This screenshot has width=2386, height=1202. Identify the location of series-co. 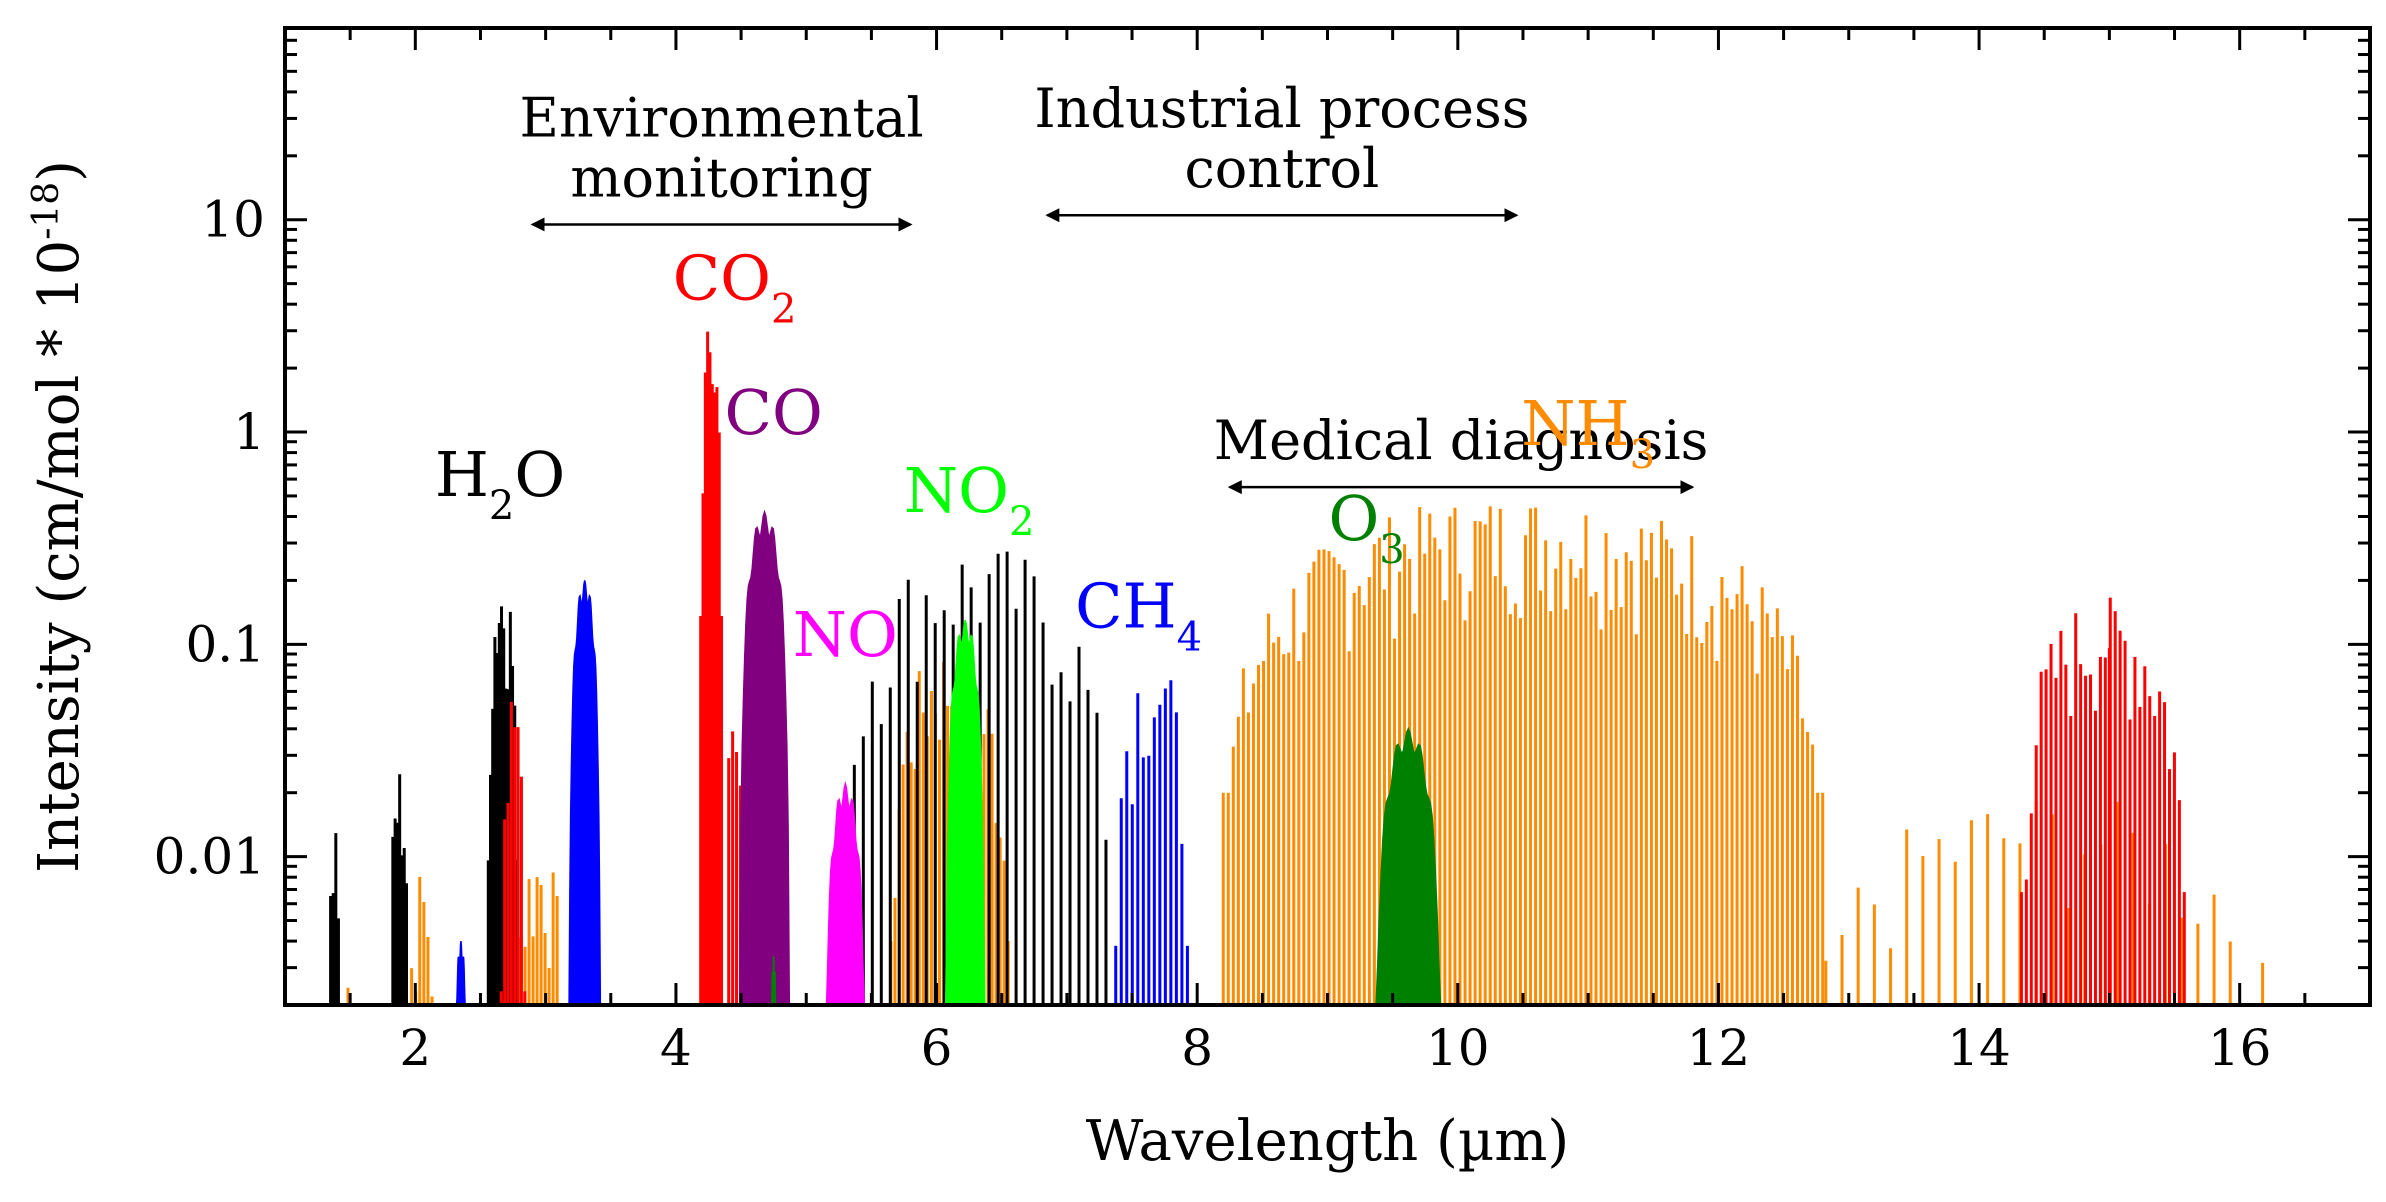
(765, 757).